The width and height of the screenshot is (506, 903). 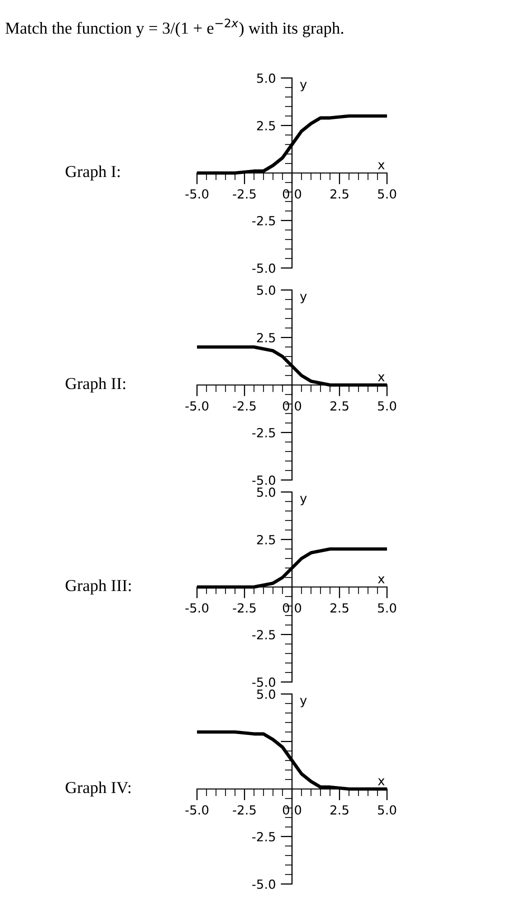 What do you see at coordinates (174, 28) in the screenshot?
I see `text: Match the function y = 3/(1 + e$^{−2x}$) with its graph.` at bounding box center [174, 28].